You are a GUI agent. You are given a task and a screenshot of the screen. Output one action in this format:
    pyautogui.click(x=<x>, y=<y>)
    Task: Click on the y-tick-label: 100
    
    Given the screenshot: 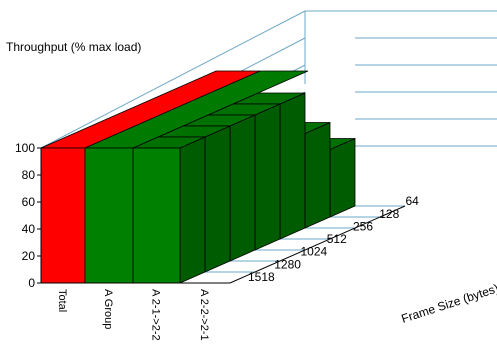 What is the action you would take?
    pyautogui.click(x=25, y=148)
    